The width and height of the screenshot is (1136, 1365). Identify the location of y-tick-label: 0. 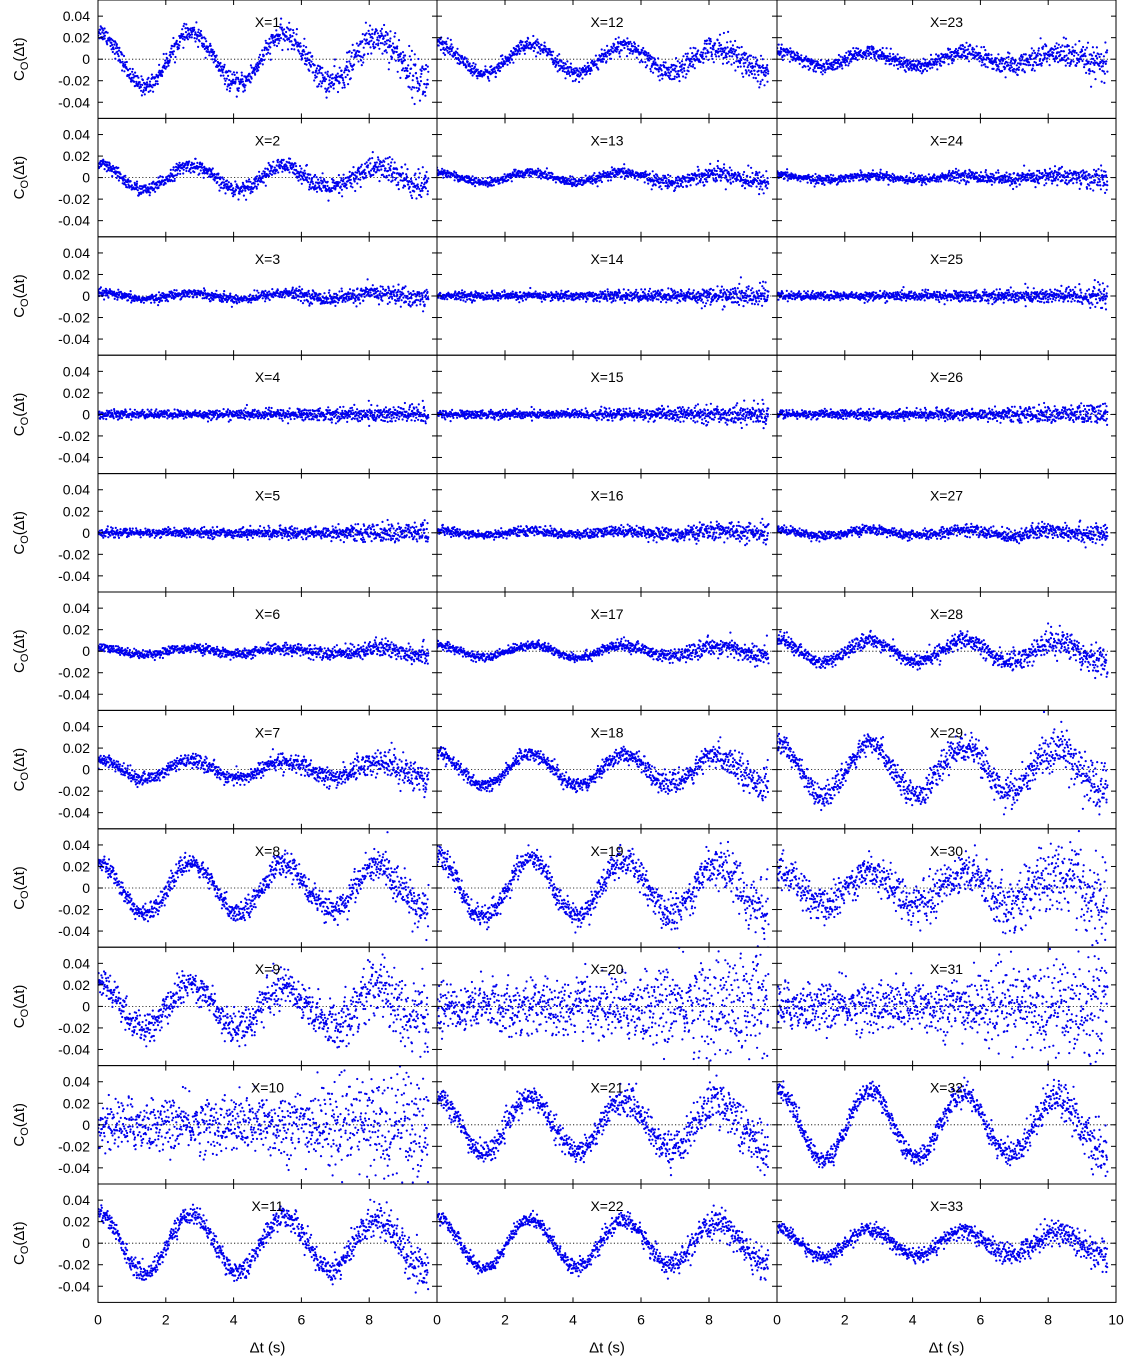
(86, 59).